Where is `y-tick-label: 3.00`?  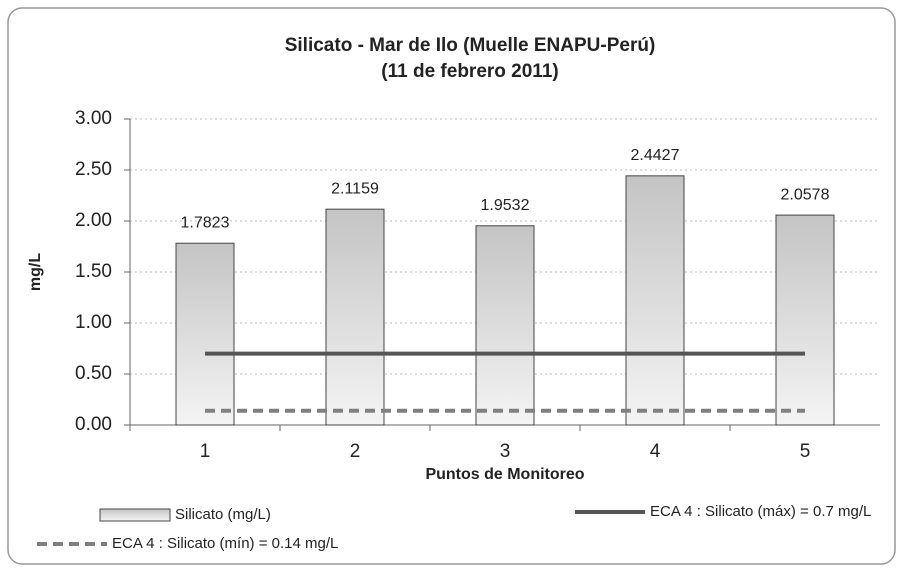 y-tick-label: 3.00 is located at coordinates (93, 118).